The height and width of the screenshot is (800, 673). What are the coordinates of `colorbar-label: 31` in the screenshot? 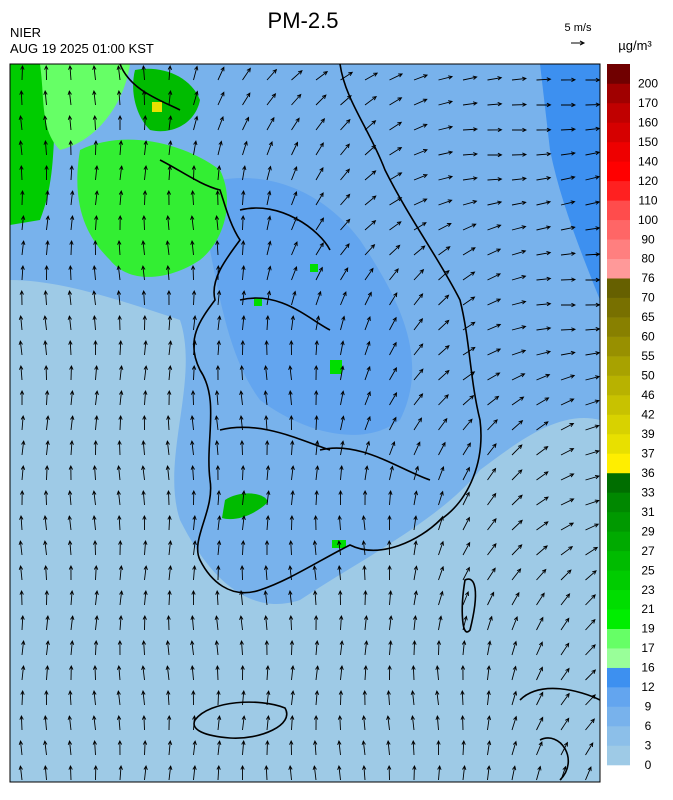 It's located at (648, 512).